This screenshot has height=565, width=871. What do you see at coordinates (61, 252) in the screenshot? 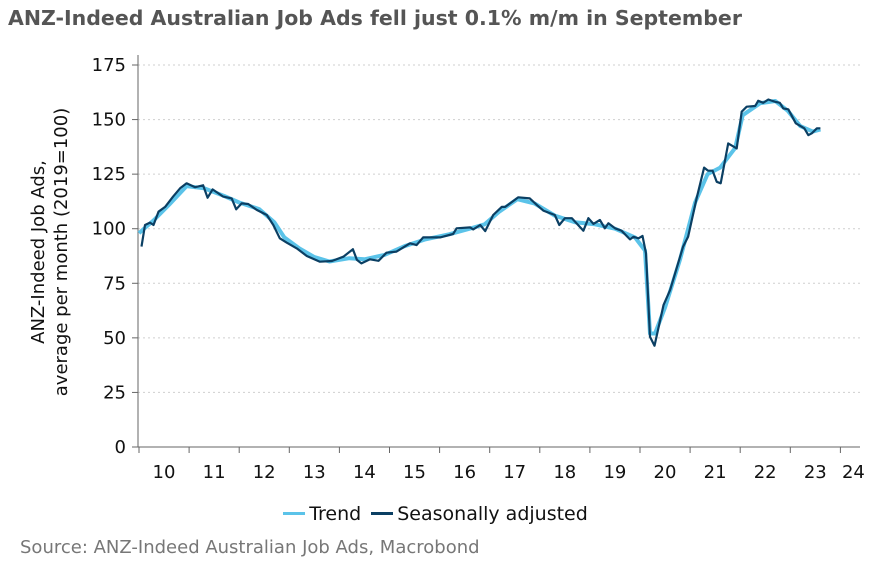
I see `y-axis-label-line: average per month (2019=100)` at bounding box center [61, 252].